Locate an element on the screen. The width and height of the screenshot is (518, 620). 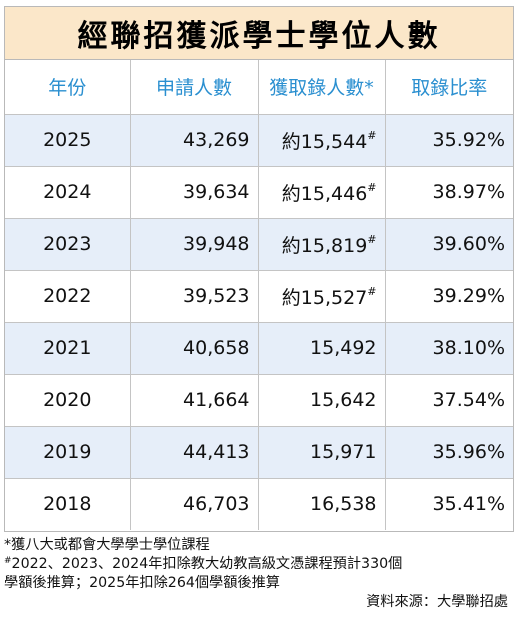
table-row: 2024 39,634 約15,446# 38.97% is located at coordinates (259, 192).